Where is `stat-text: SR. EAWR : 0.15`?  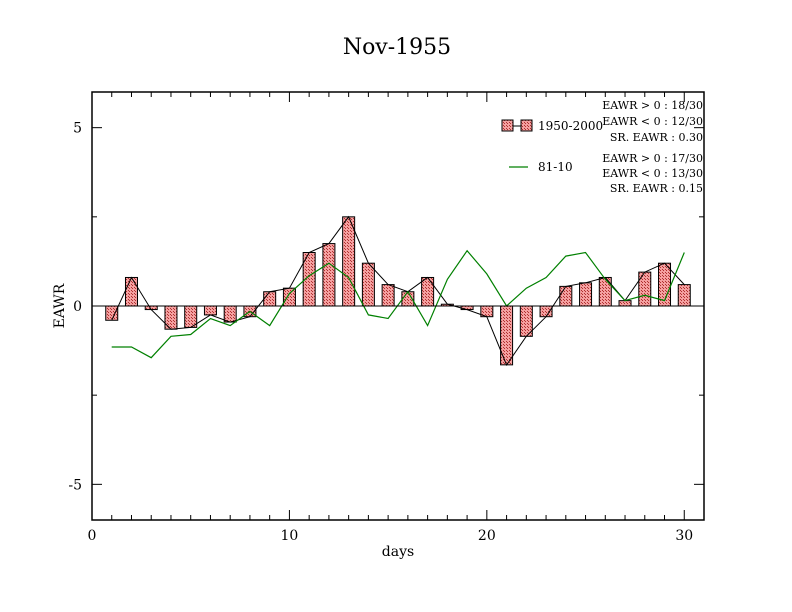
stat-text: SR. EAWR : 0.15 is located at coordinates (656, 188).